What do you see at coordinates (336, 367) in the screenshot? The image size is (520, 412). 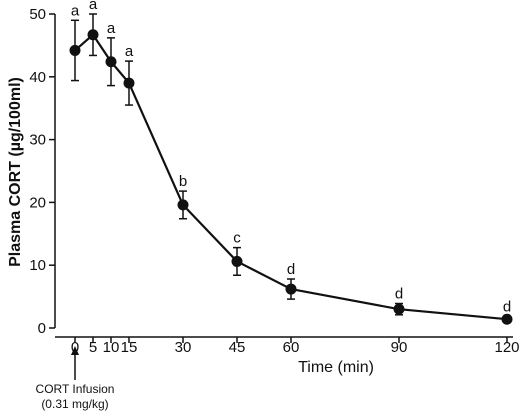 I see `x-axis-title: Time (min)` at bounding box center [336, 367].